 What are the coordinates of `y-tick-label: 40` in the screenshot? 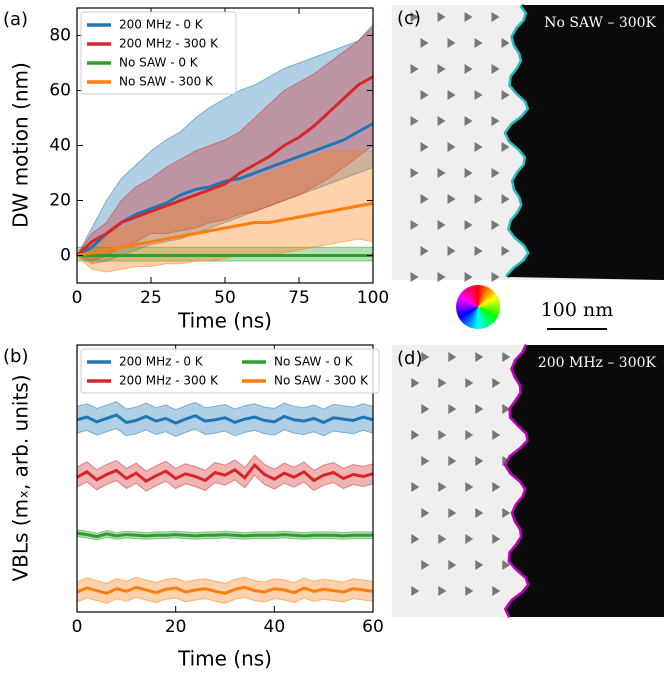 It's located at (60, 146).